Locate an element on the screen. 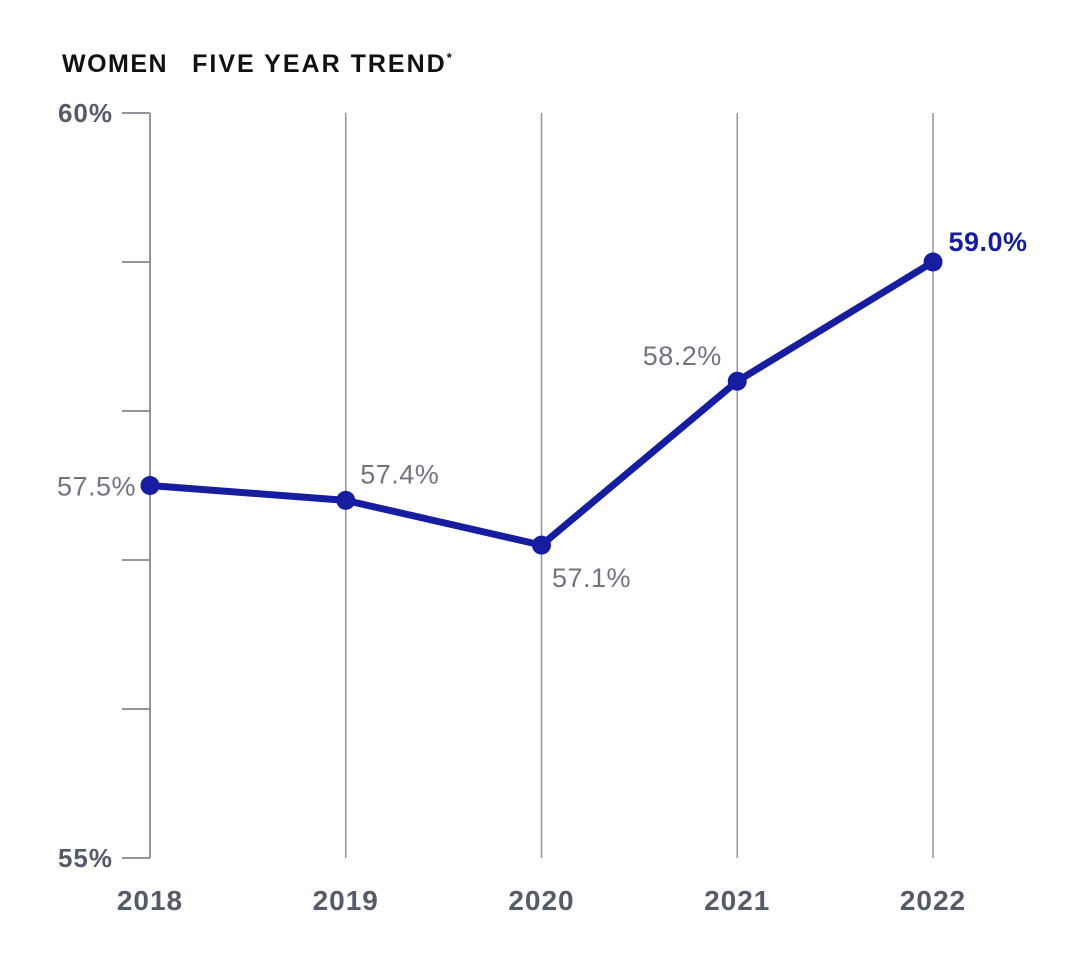 The height and width of the screenshot is (964, 1076). y-axis-label-bottom: 55% is located at coordinates (85, 858).